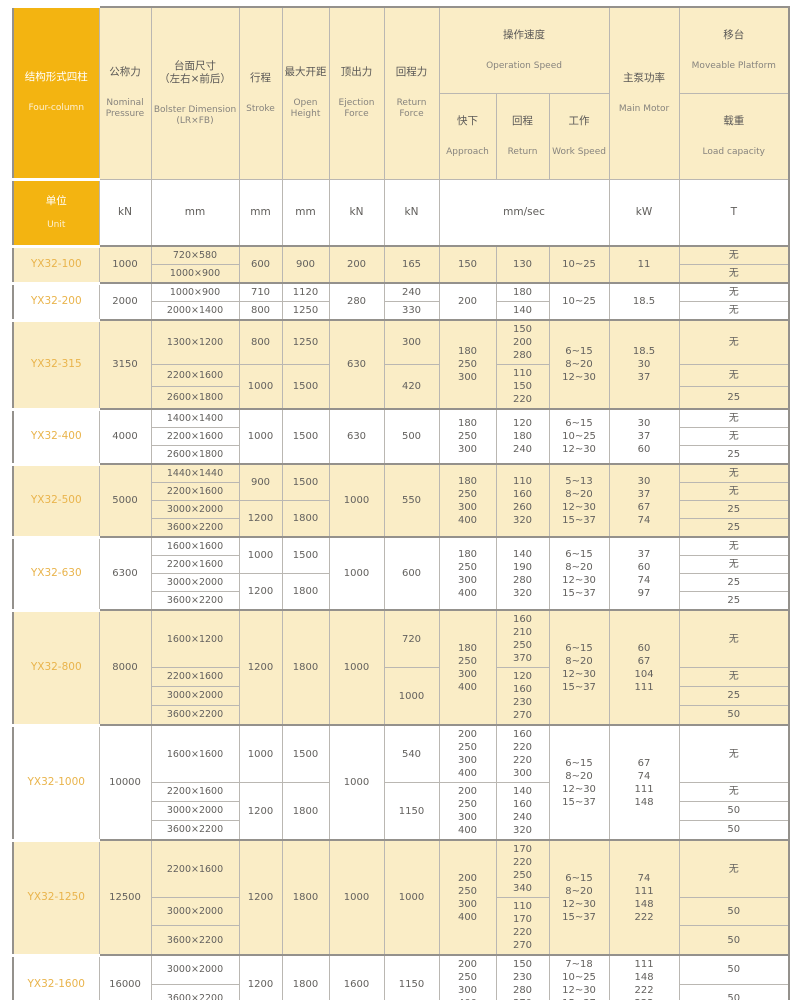  Describe the element at coordinates (305, 212) in the screenshot. I see `unit-open-height: mm` at that location.